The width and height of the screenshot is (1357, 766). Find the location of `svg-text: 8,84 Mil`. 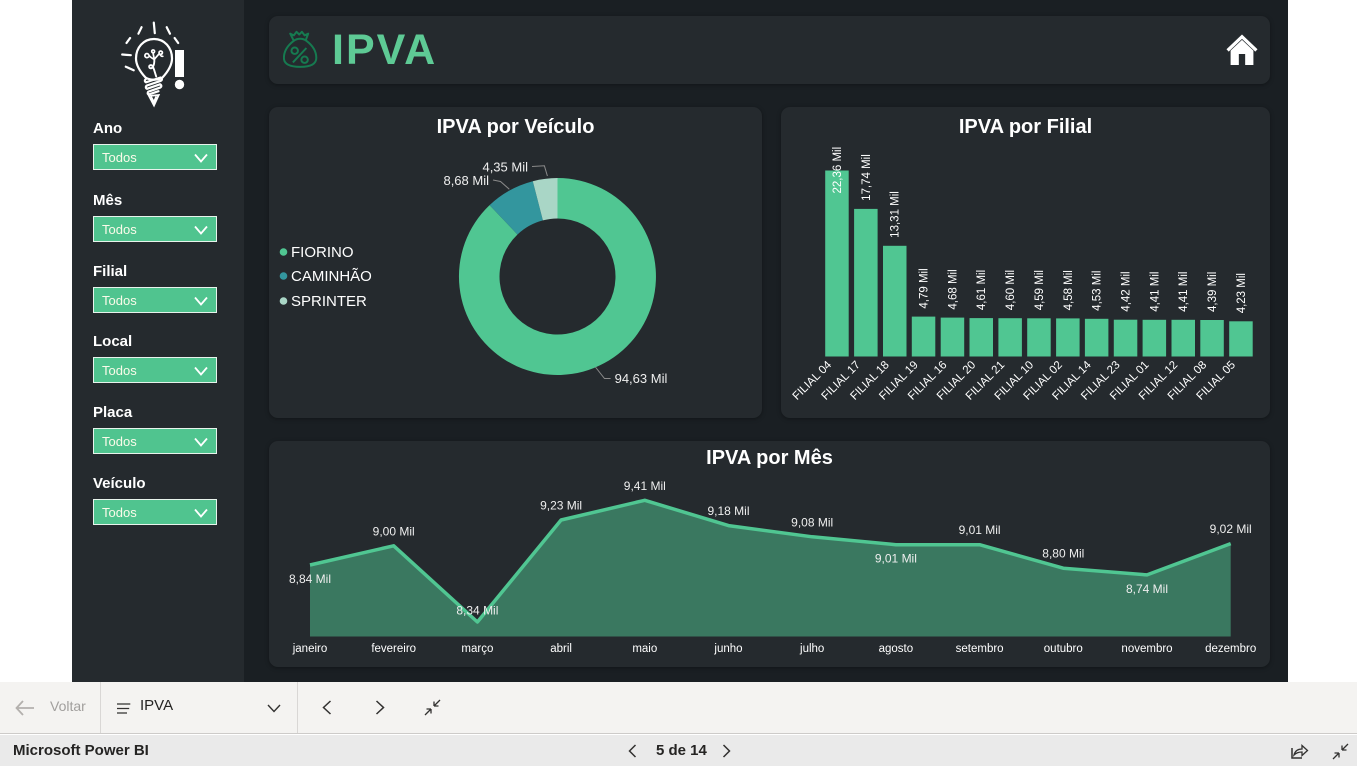

svg-text: 8,84 Mil is located at coordinates (310, 579).